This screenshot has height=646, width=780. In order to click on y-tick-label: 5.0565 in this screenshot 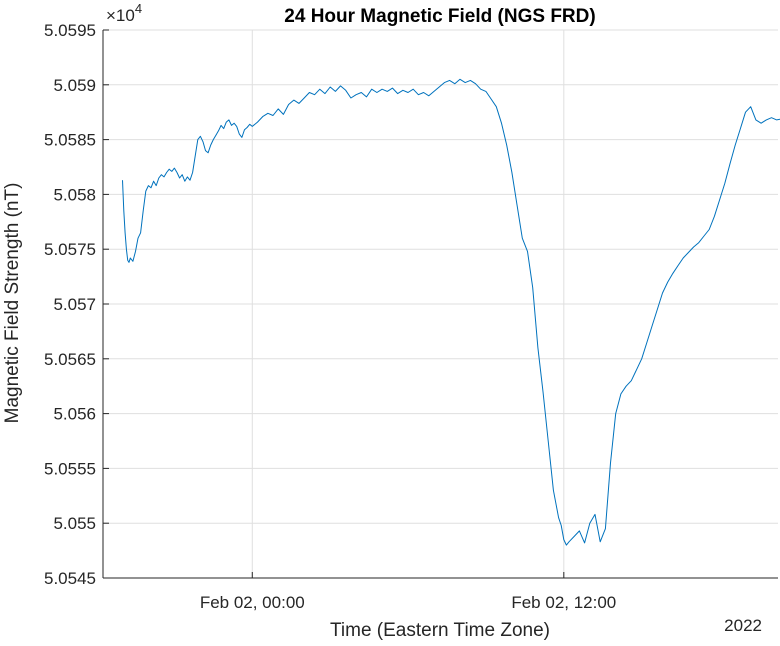, I will do `click(70, 359)`.